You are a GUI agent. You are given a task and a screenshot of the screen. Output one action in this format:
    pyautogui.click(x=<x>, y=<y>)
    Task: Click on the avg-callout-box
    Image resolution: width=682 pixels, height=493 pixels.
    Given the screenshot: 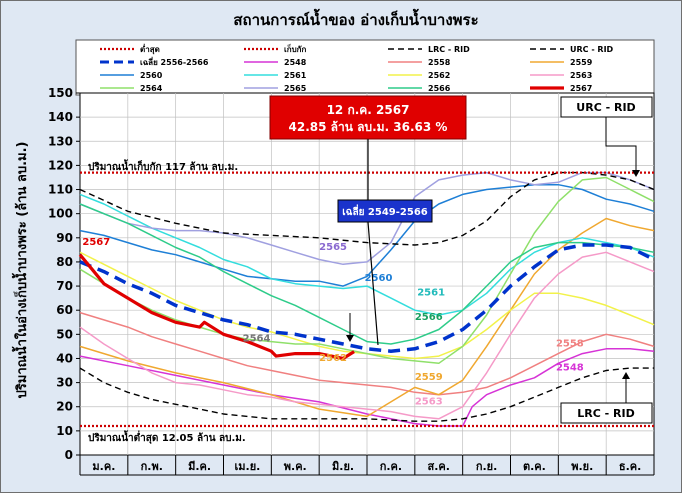 What is the action you would take?
    pyautogui.click(x=385, y=211)
    